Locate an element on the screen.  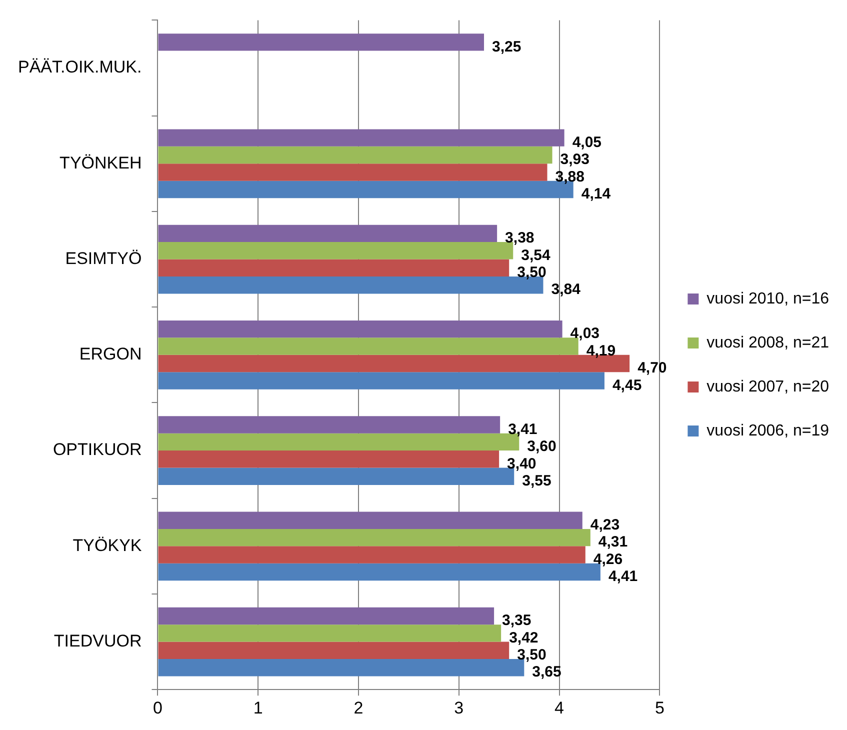
data-label: 4,14 is located at coordinates (596, 194).